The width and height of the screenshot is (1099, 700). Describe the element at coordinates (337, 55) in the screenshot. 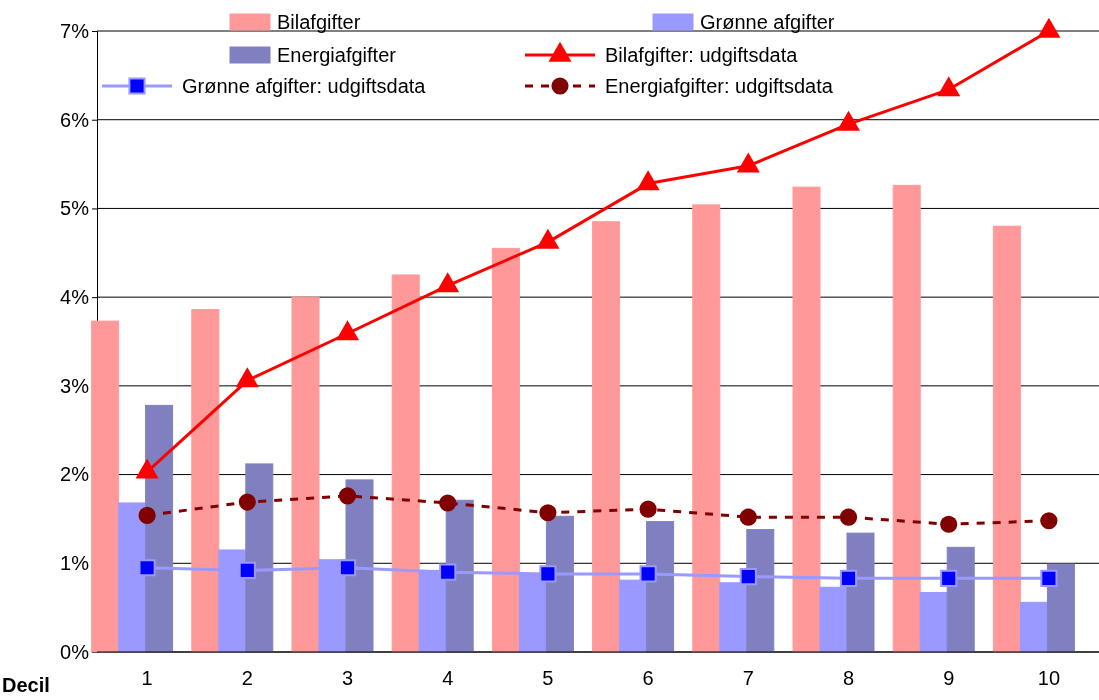

I see `legend-label: Energiafgifter` at that location.